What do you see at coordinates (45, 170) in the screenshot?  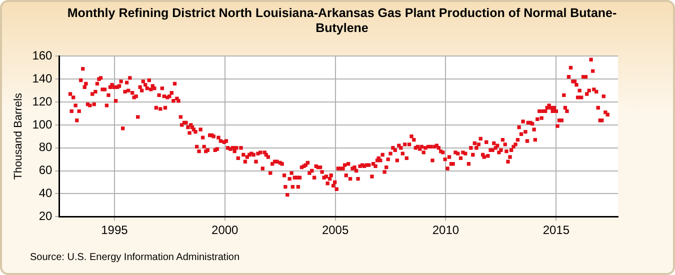 I see `y-tick-label: 60` at bounding box center [45, 170].